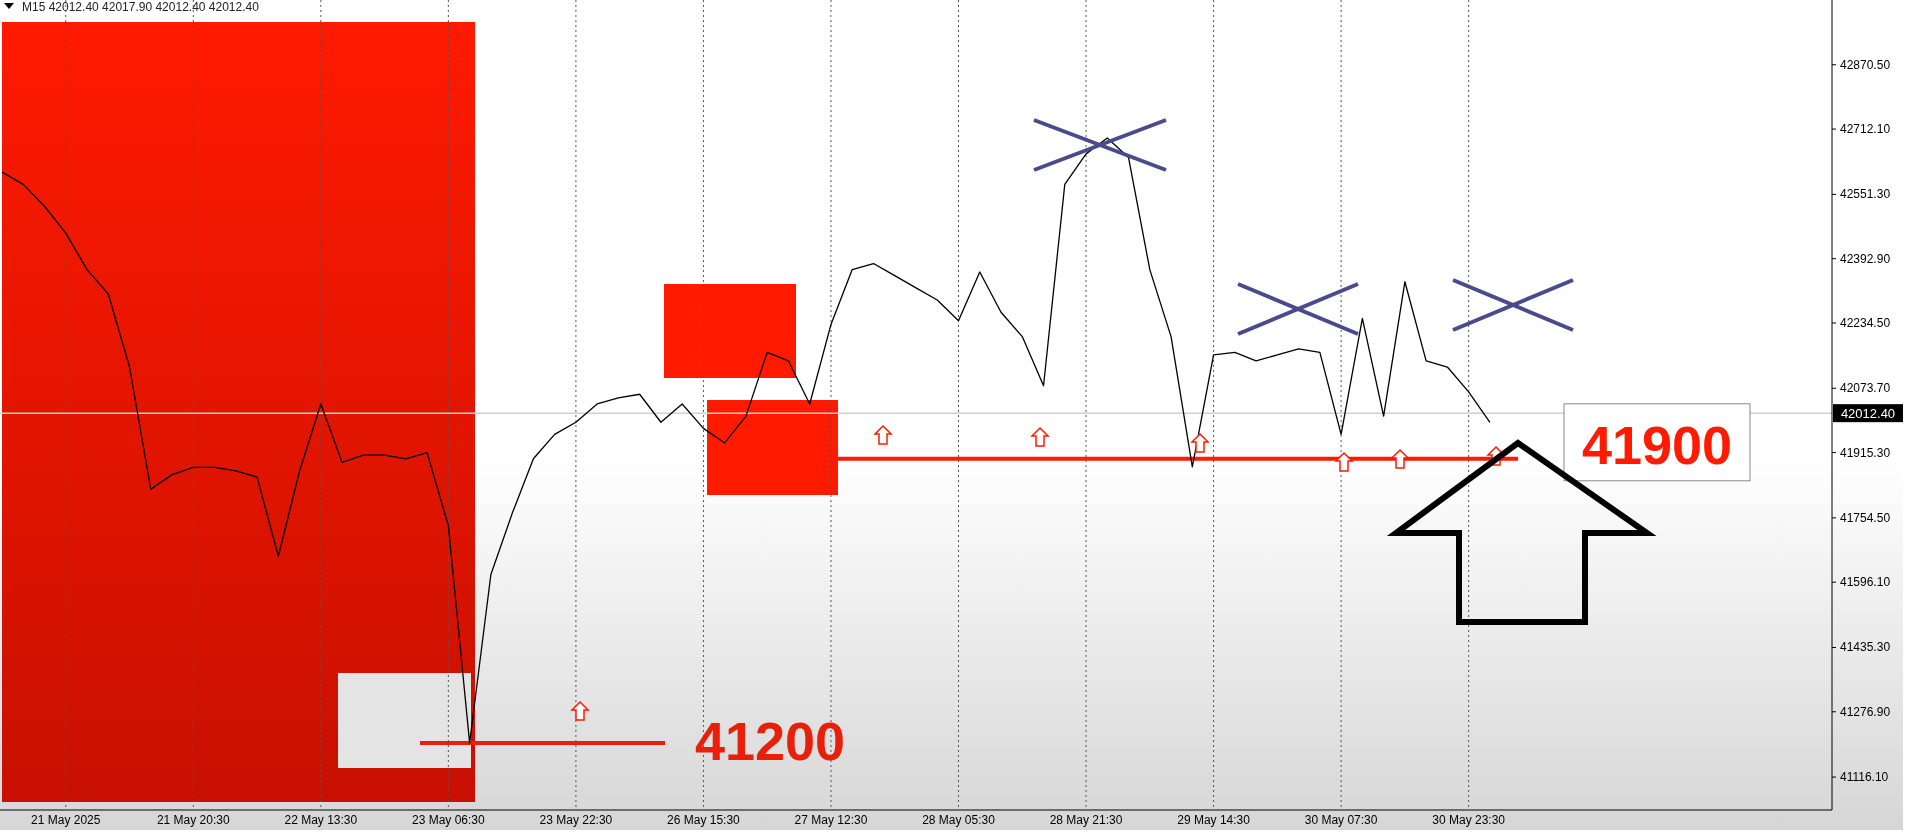 Image resolution: width=1919 pixels, height=833 pixels. Describe the element at coordinates (449, 820) in the screenshot. I see `x-tick-label: 23 May 06:30` at that location.